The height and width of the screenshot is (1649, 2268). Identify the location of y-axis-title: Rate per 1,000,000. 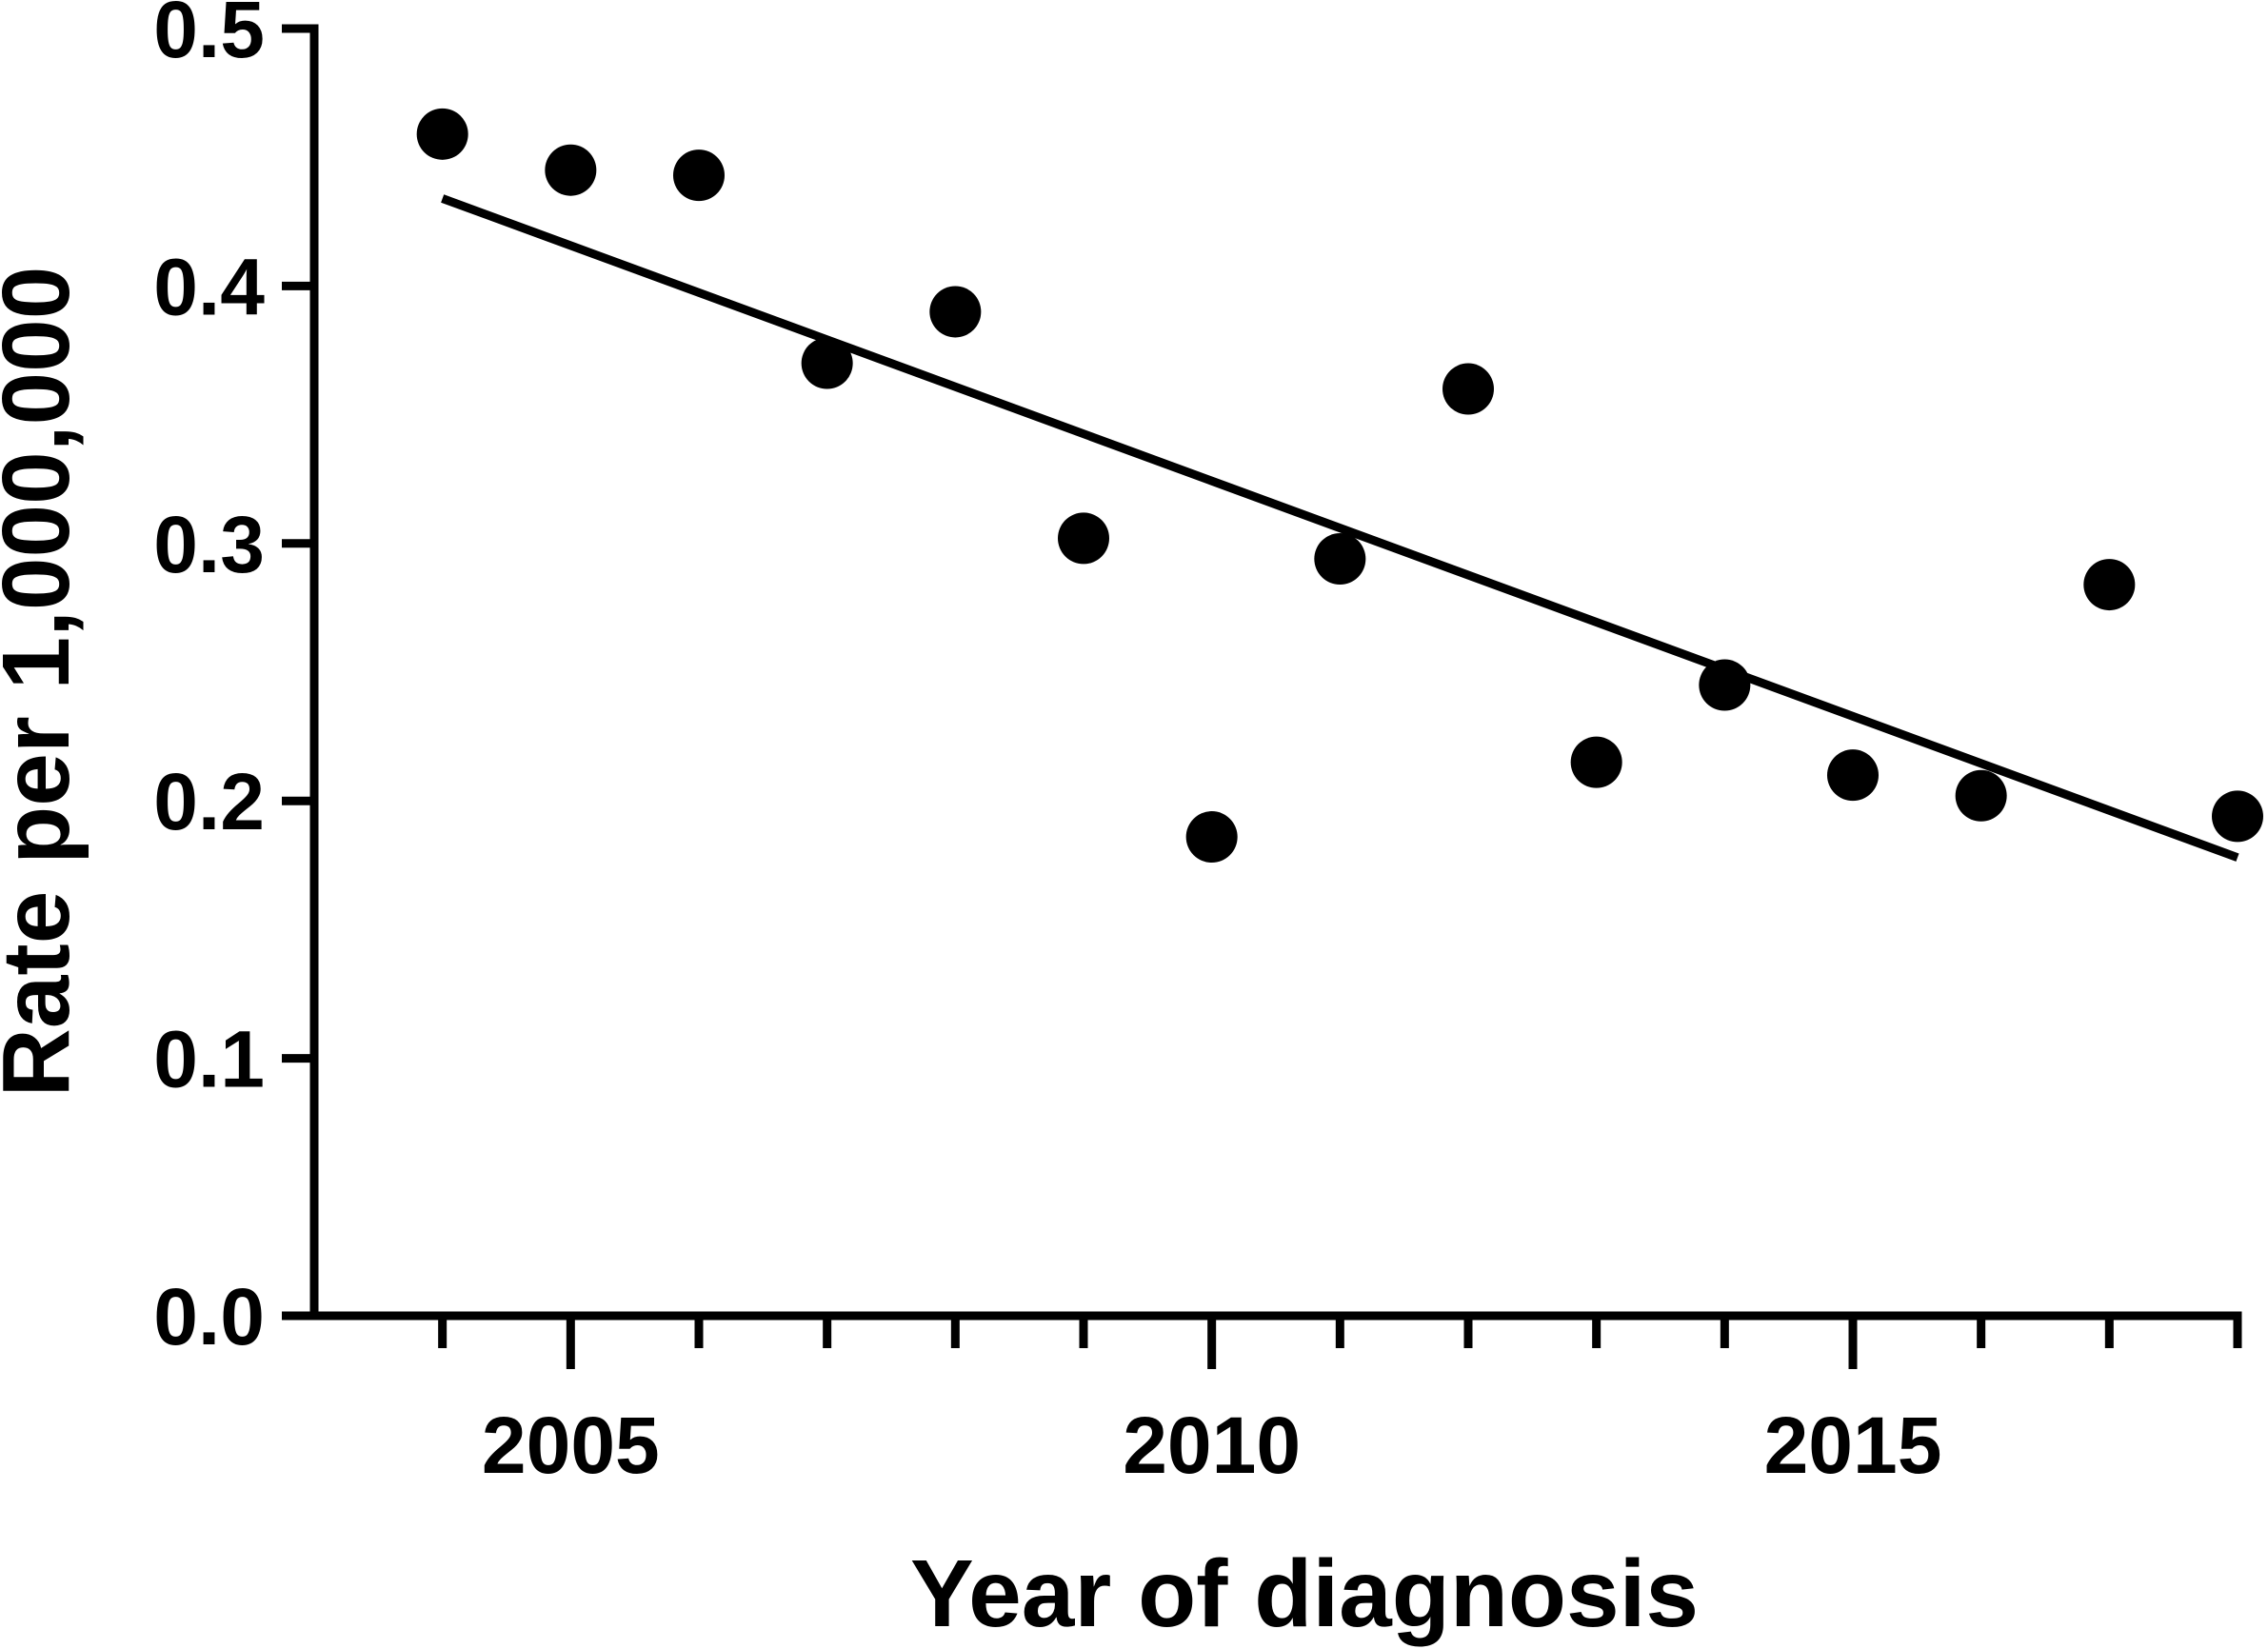
(45, 682).